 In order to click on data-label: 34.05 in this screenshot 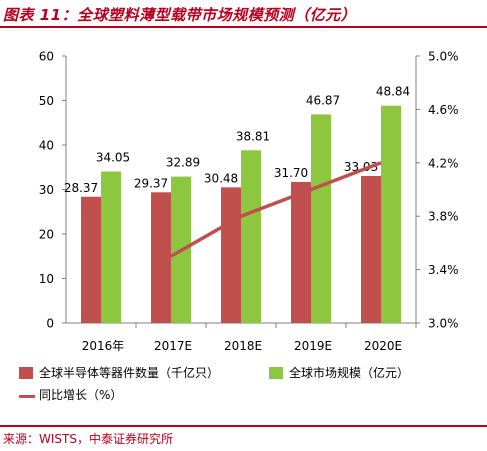, I will do `click(113, 157)`.